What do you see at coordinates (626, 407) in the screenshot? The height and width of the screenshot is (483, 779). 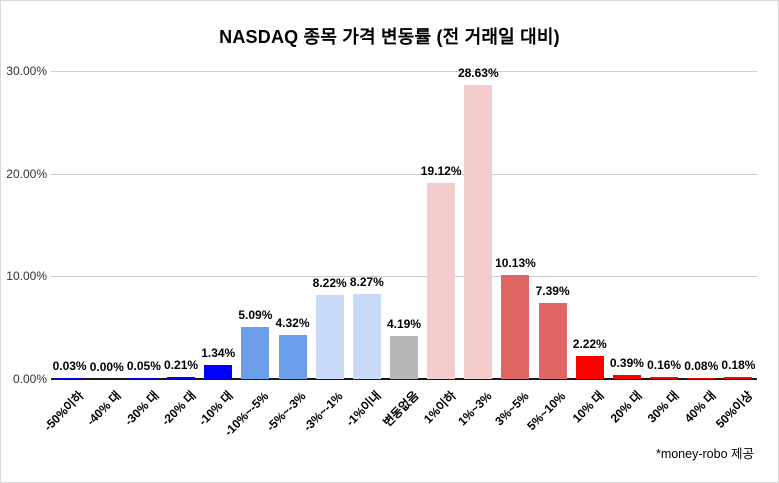 I see `x-tick-text: 20% 대` at bounding box center [626, 407].